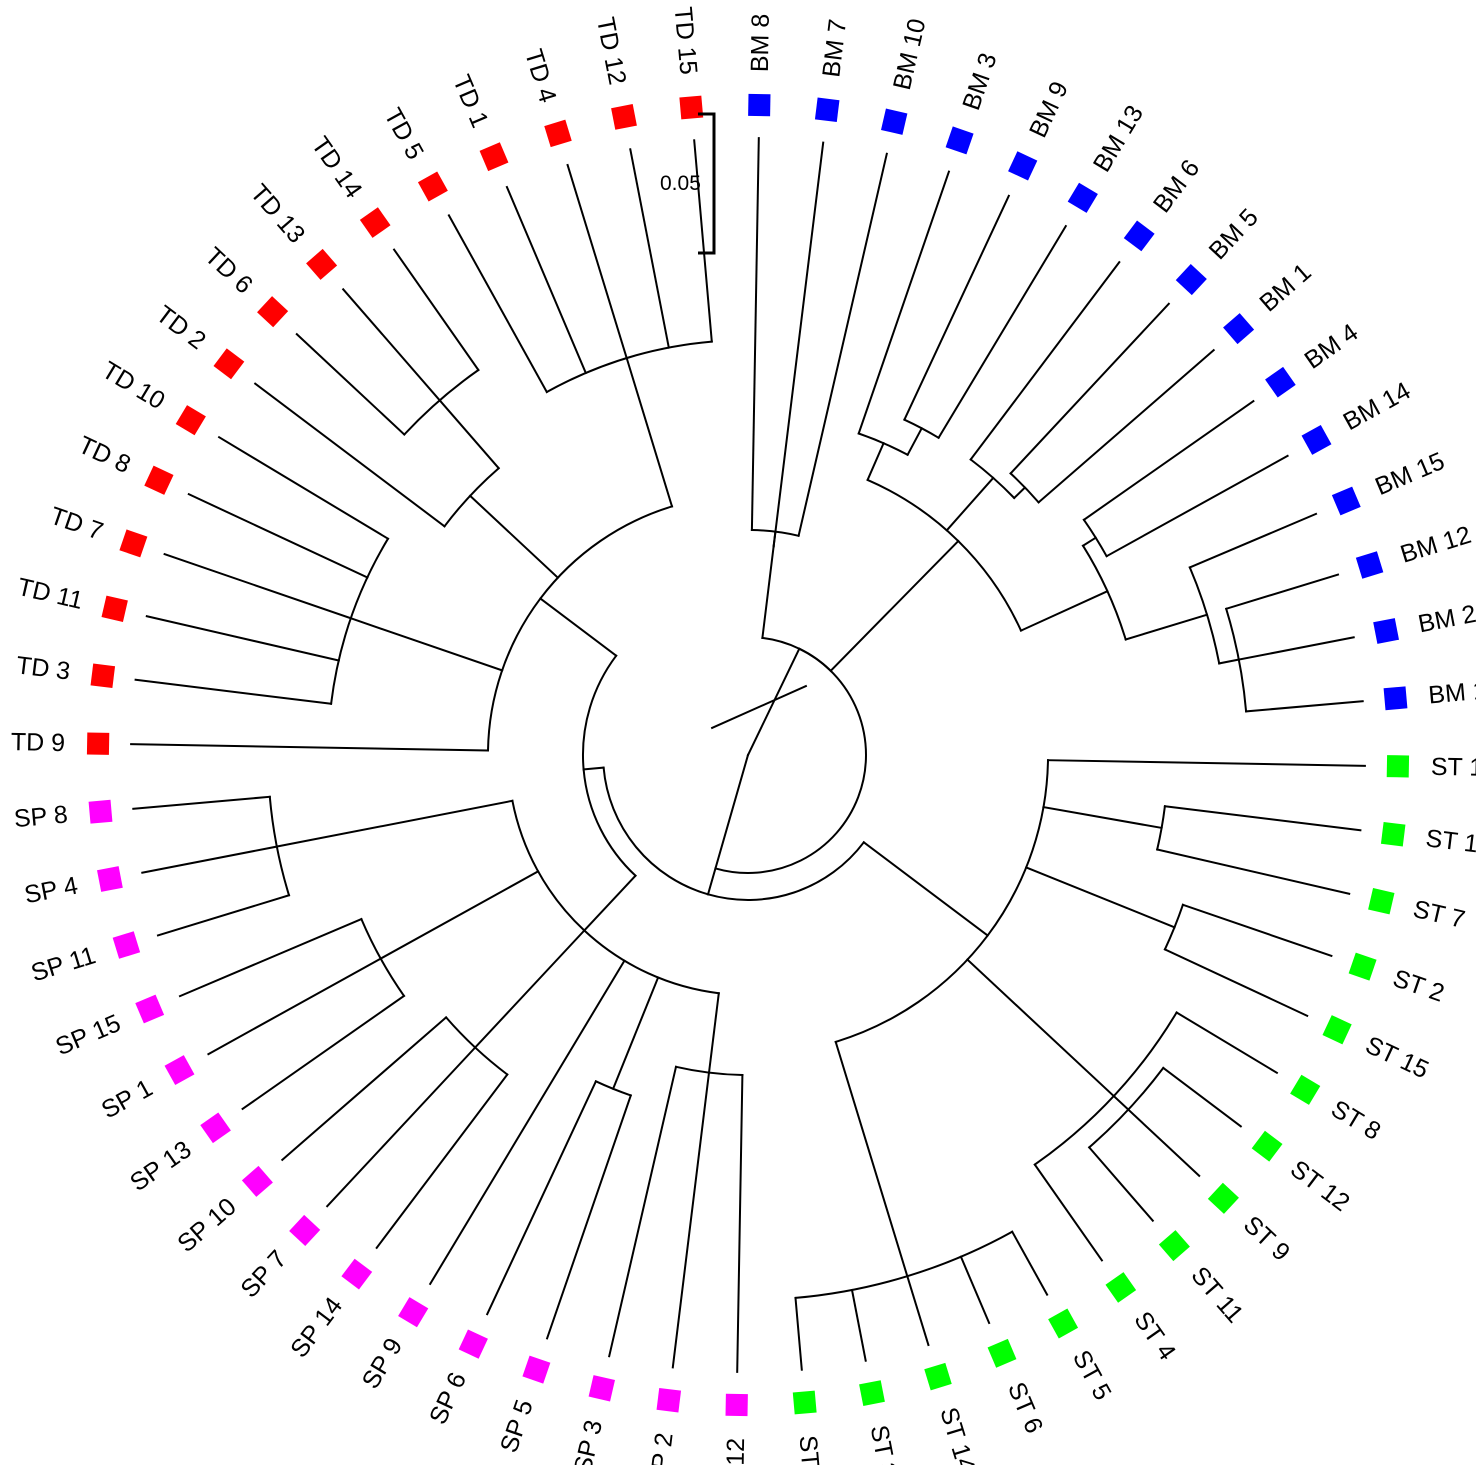 Image resolution: width=1476 pixels, height=1465 pixels. I want to click on tip-label: BM 9, so click(1049, 109).